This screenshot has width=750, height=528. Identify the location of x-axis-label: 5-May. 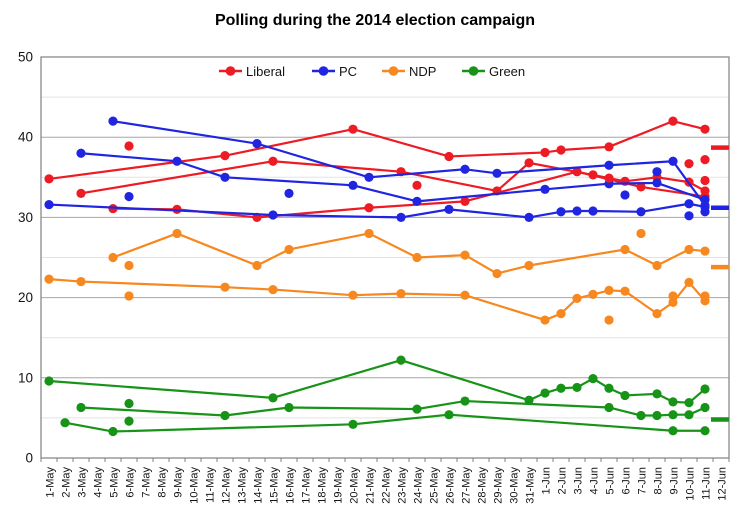
(115, 482).